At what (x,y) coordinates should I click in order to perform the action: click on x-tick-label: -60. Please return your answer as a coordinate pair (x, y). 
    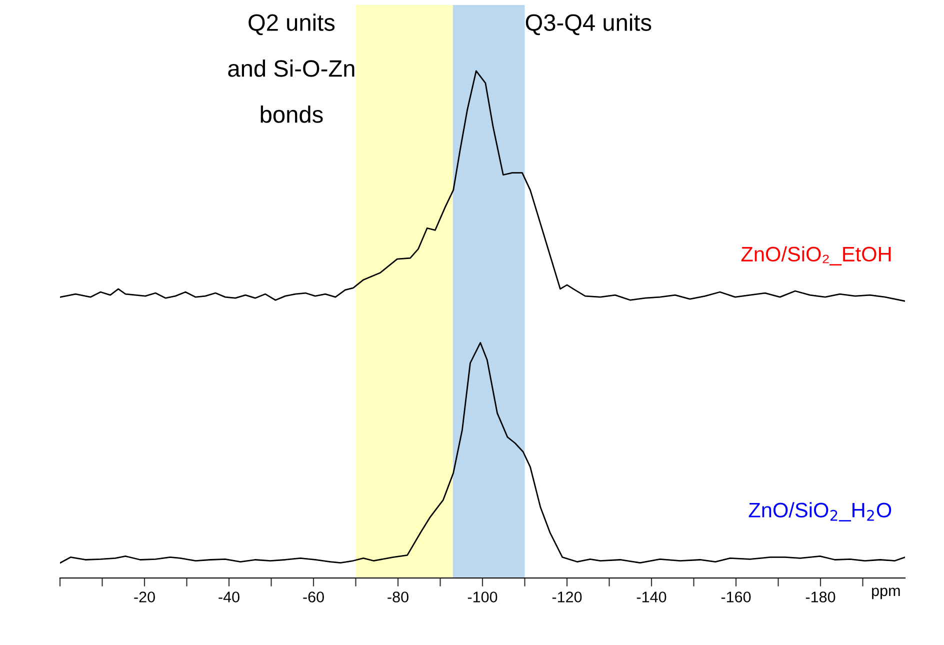
    Looking at the image, I should click on (313, 597).